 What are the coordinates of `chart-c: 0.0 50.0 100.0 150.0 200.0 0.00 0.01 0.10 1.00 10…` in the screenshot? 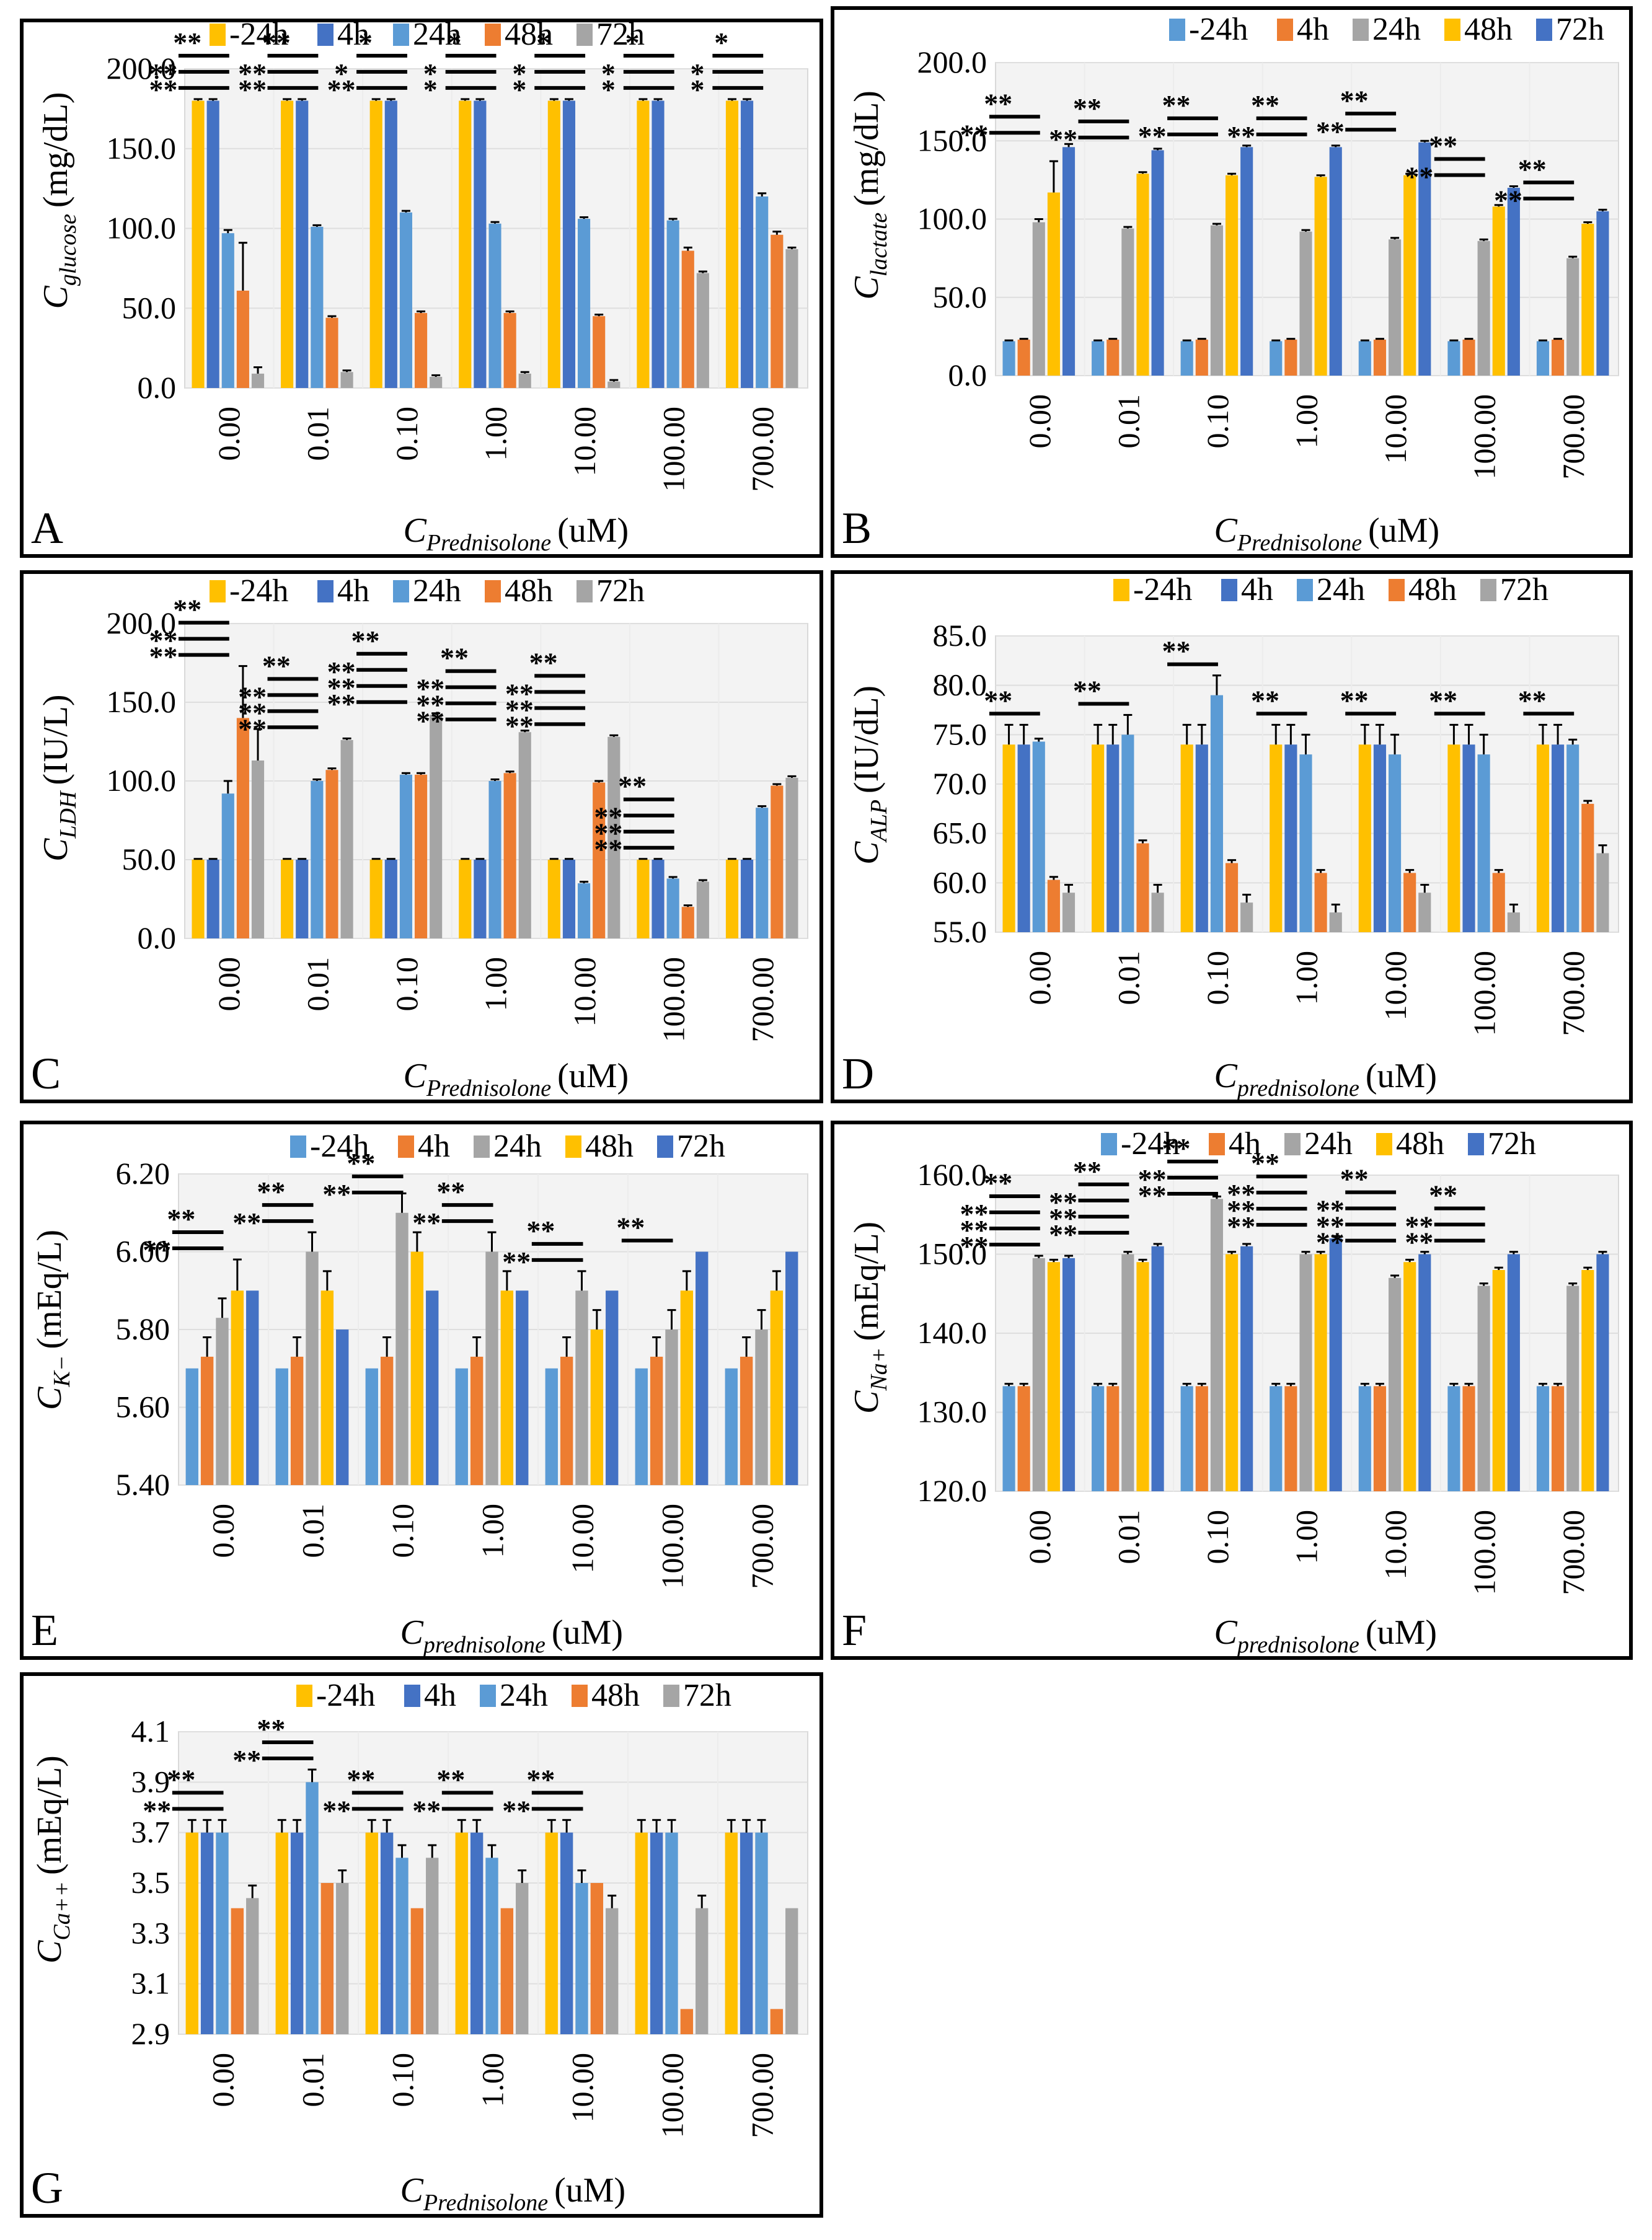 It's located at (419, 837).